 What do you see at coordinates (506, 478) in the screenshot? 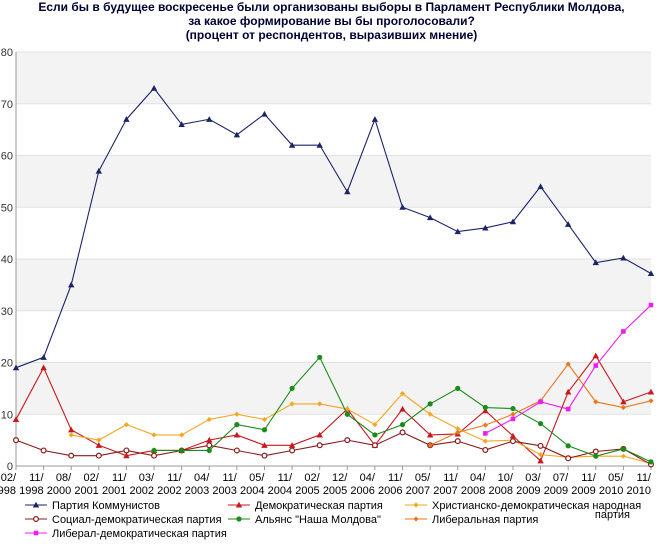
I see `x-tick-month: 10/` at bounding box center [506, 478].